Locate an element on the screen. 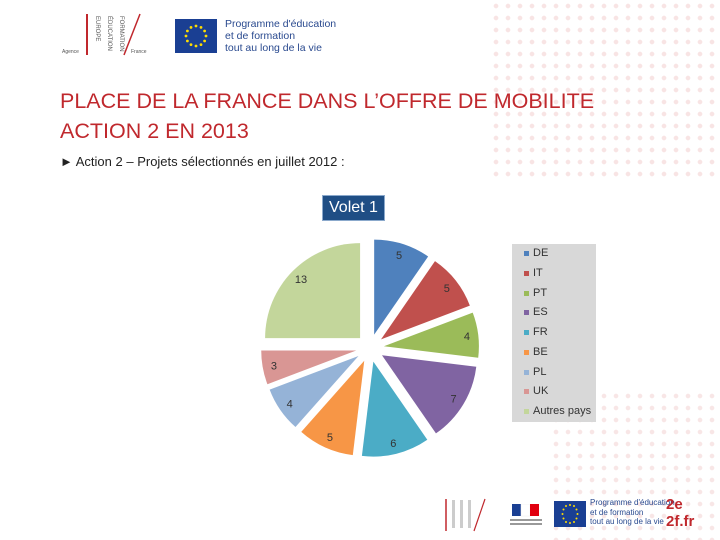 The height and width of the screenshot is (540, 720). pie-slice-es is located at coordinates (429, 394).